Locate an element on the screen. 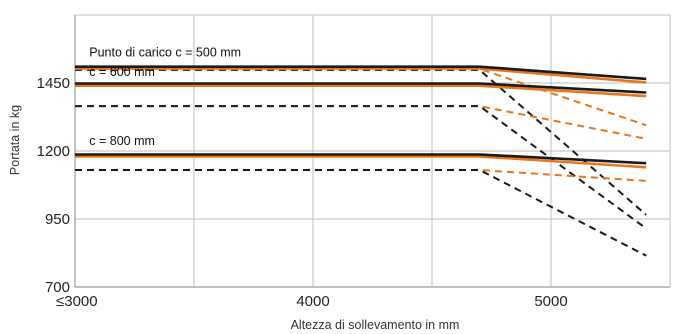 The width and height of the screenshot is (675, 334). annotation-label: c = 600 mm is located at coordinates (122, 72).